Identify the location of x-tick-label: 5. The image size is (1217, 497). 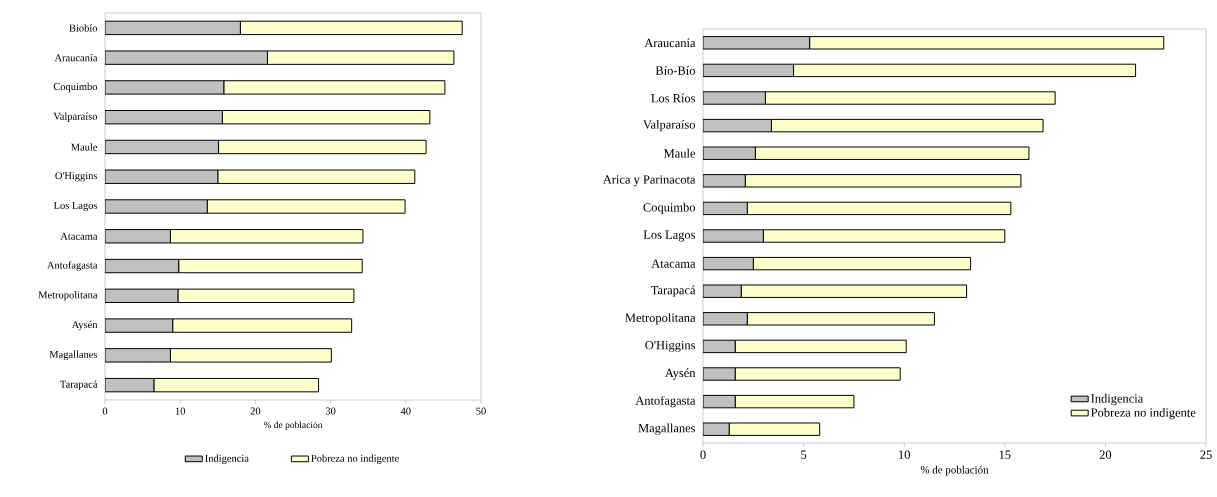
(804, 454).